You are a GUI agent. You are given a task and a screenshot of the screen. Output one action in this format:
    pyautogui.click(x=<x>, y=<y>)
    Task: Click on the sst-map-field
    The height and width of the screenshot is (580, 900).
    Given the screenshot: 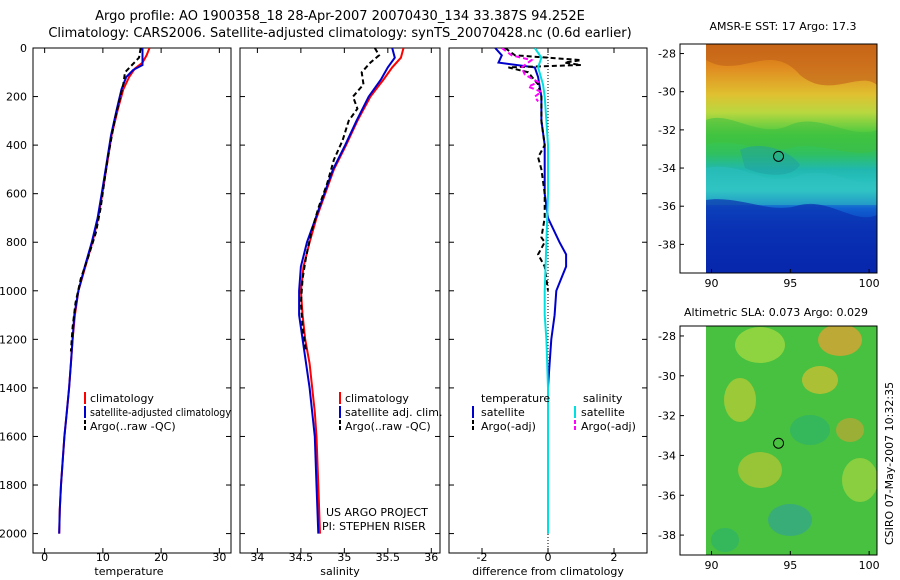 What is the action you would take?
    pyautogui.click(x=791, y=158)
    